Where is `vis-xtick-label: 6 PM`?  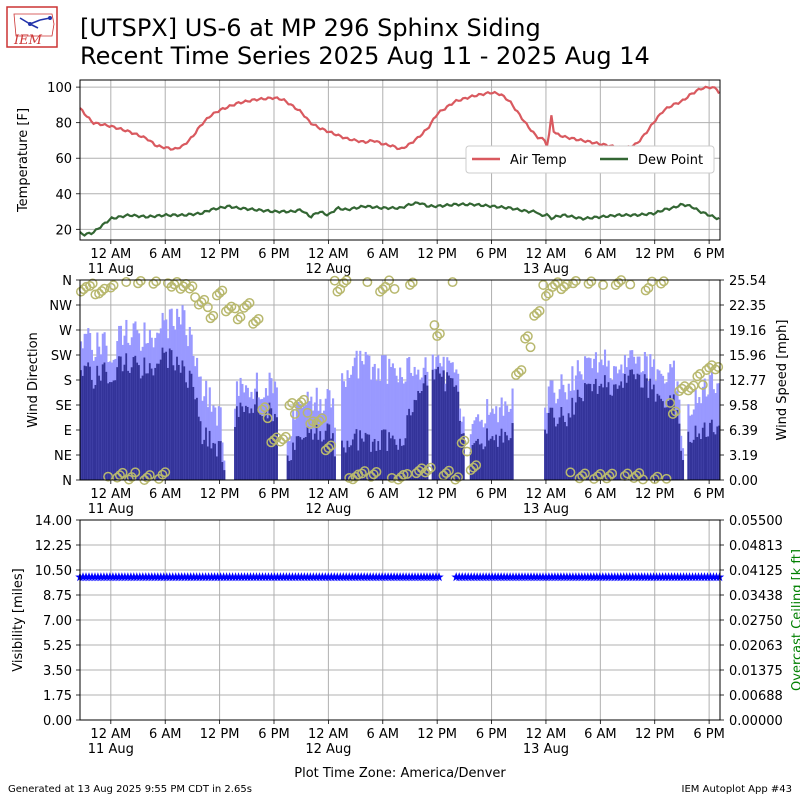 vis-xtick-label: 6 PM is located at coordinates (273, 734).